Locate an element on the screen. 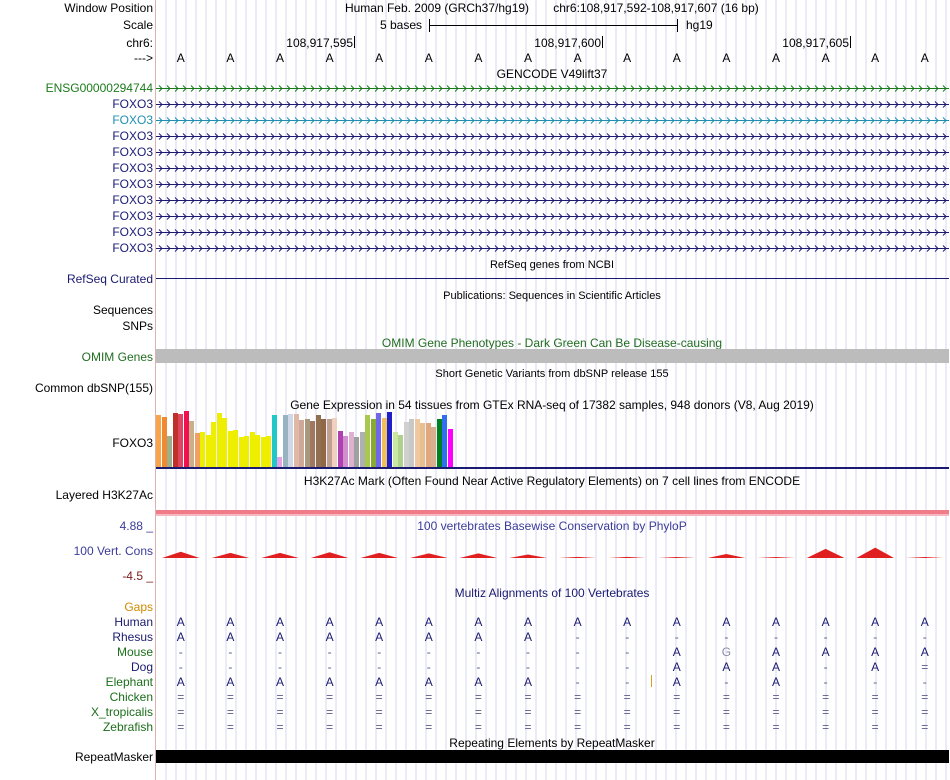  repeatmasker-track-label: RepeatMasker is located at coordinates (113, 757).